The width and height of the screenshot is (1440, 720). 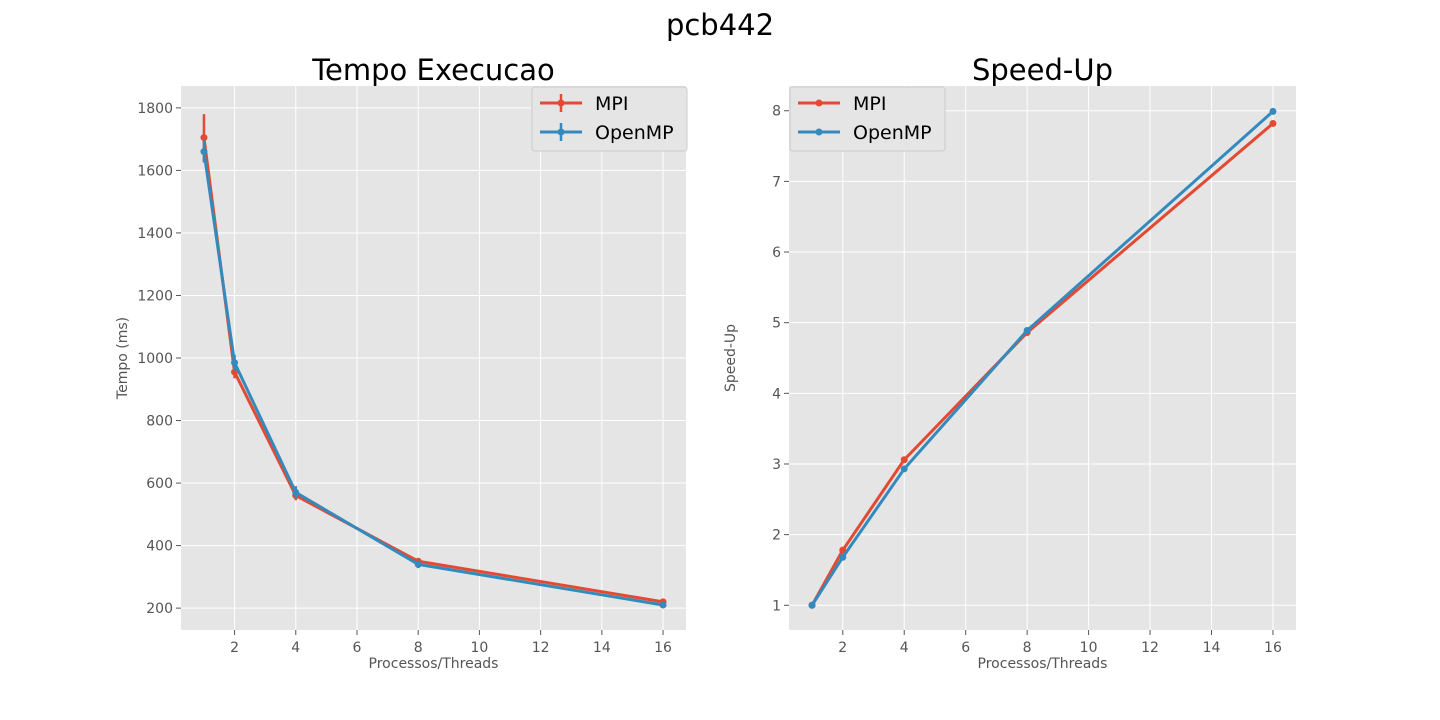 What do you see at coordinates (776, 253) in the screenshot?
I see `chart2-y-tick-label: 6` at bounding box center [776, 253].